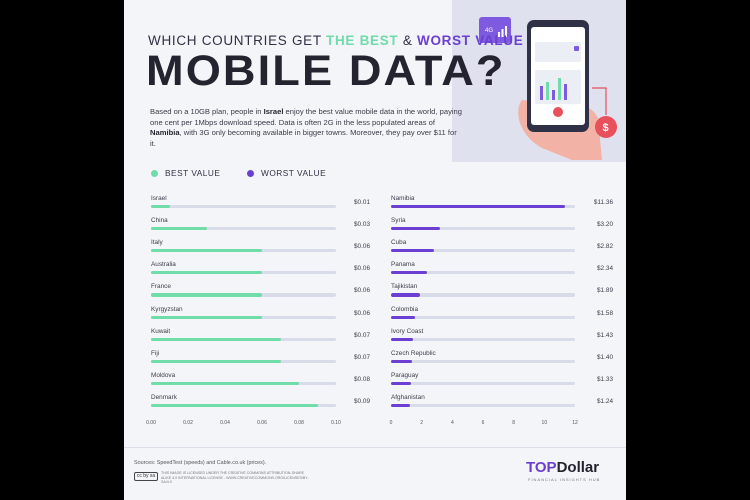 This screenshot has width=750, height=500. What do you see at coordinates (207, 111) in the screenshot?
I see `desc-part-1: Based on a 10GB plan, people in` at bounding box center [207, 111].